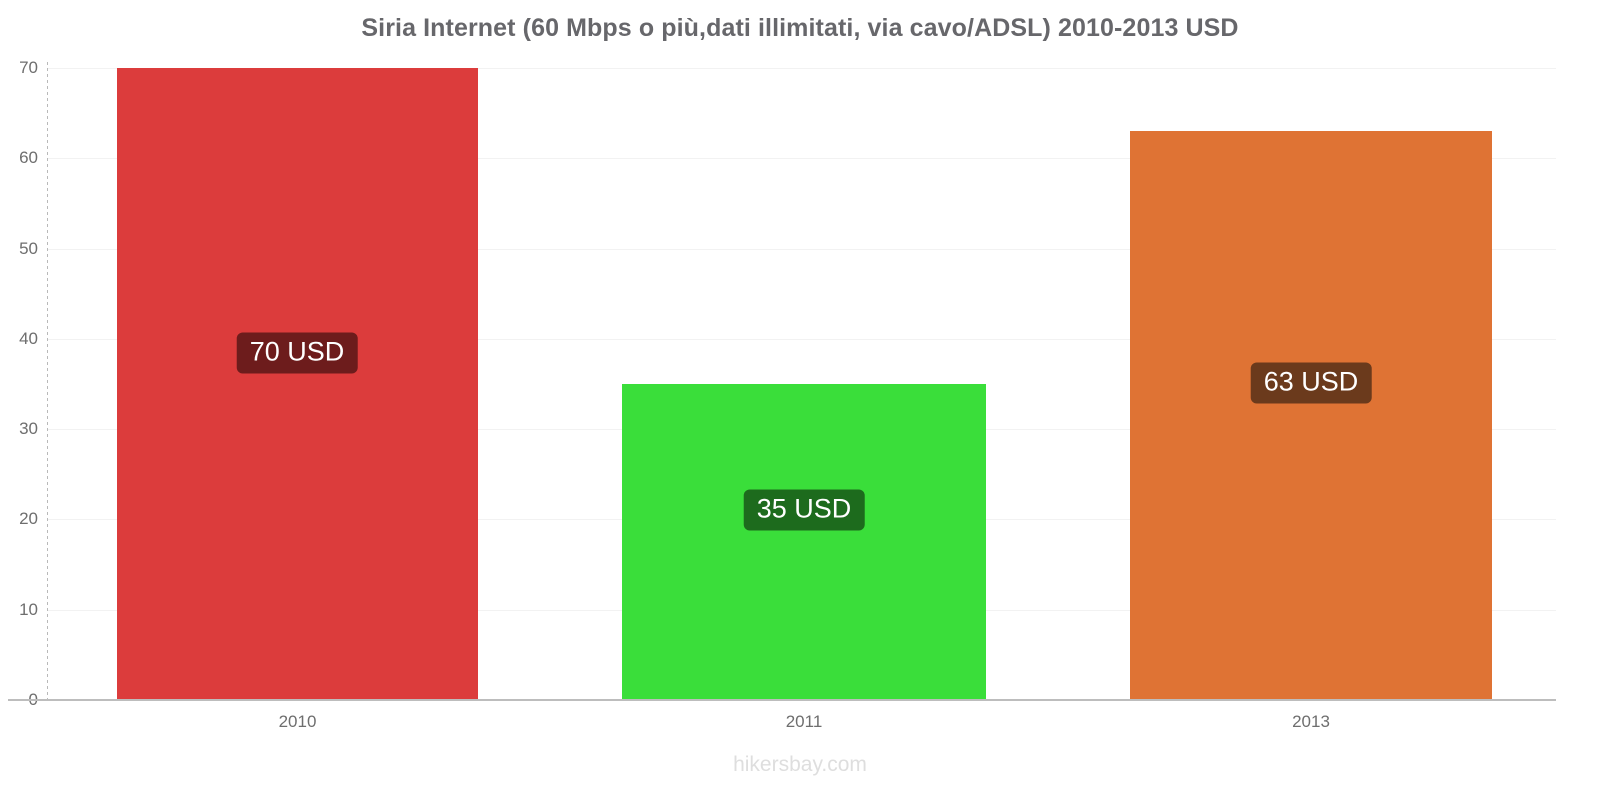 This screenshot has width=1600, height=800. I want to click on y-tick-label: 60, so click(28, 158).